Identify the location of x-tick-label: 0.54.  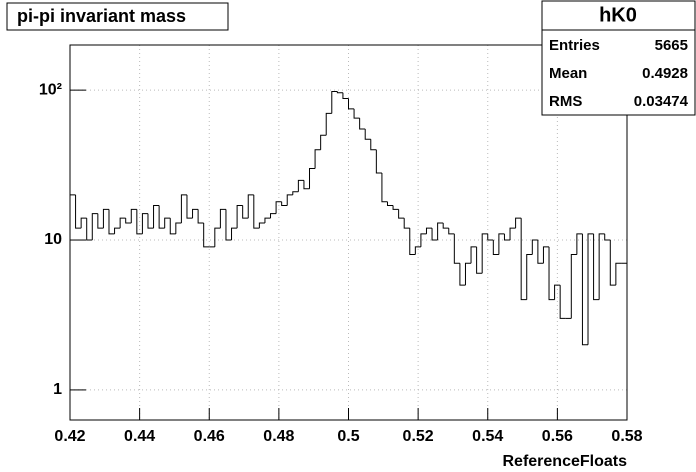
(487, 436).